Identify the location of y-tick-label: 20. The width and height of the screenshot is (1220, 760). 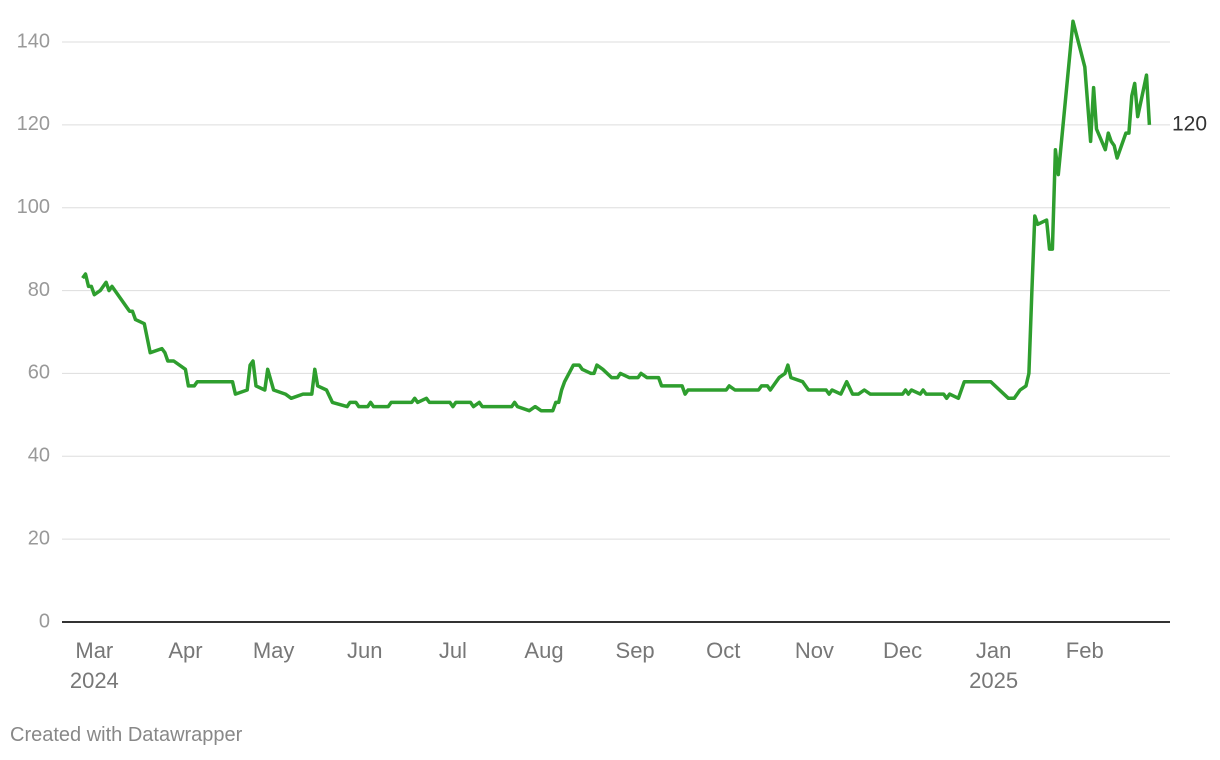
(39, 538).